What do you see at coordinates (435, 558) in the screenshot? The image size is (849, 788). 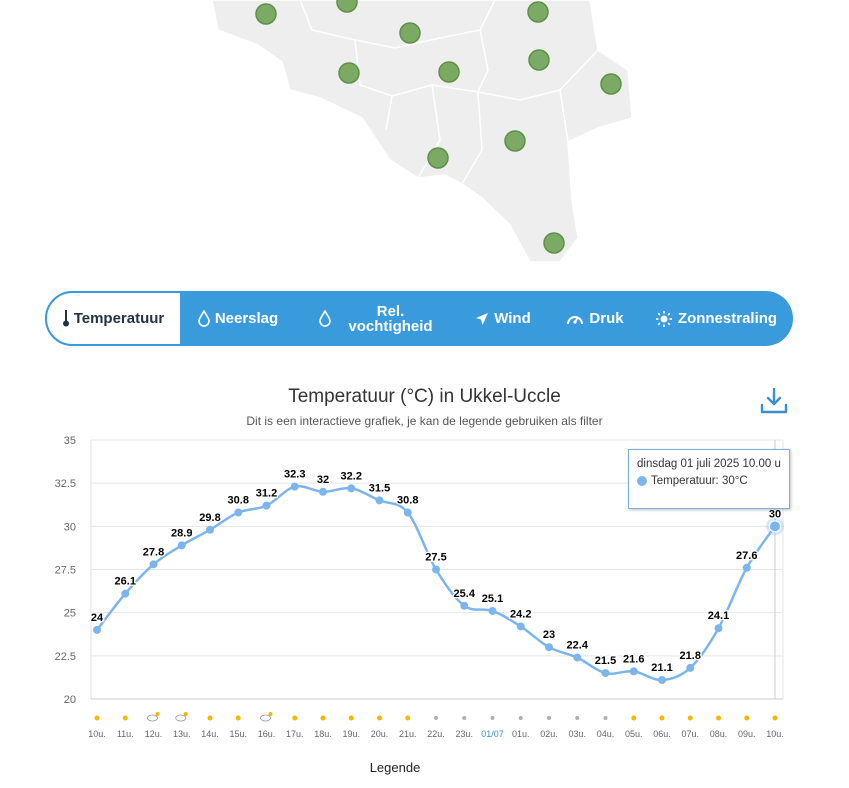 I see `data-label: 27.5` at bounding box center [435, 558].